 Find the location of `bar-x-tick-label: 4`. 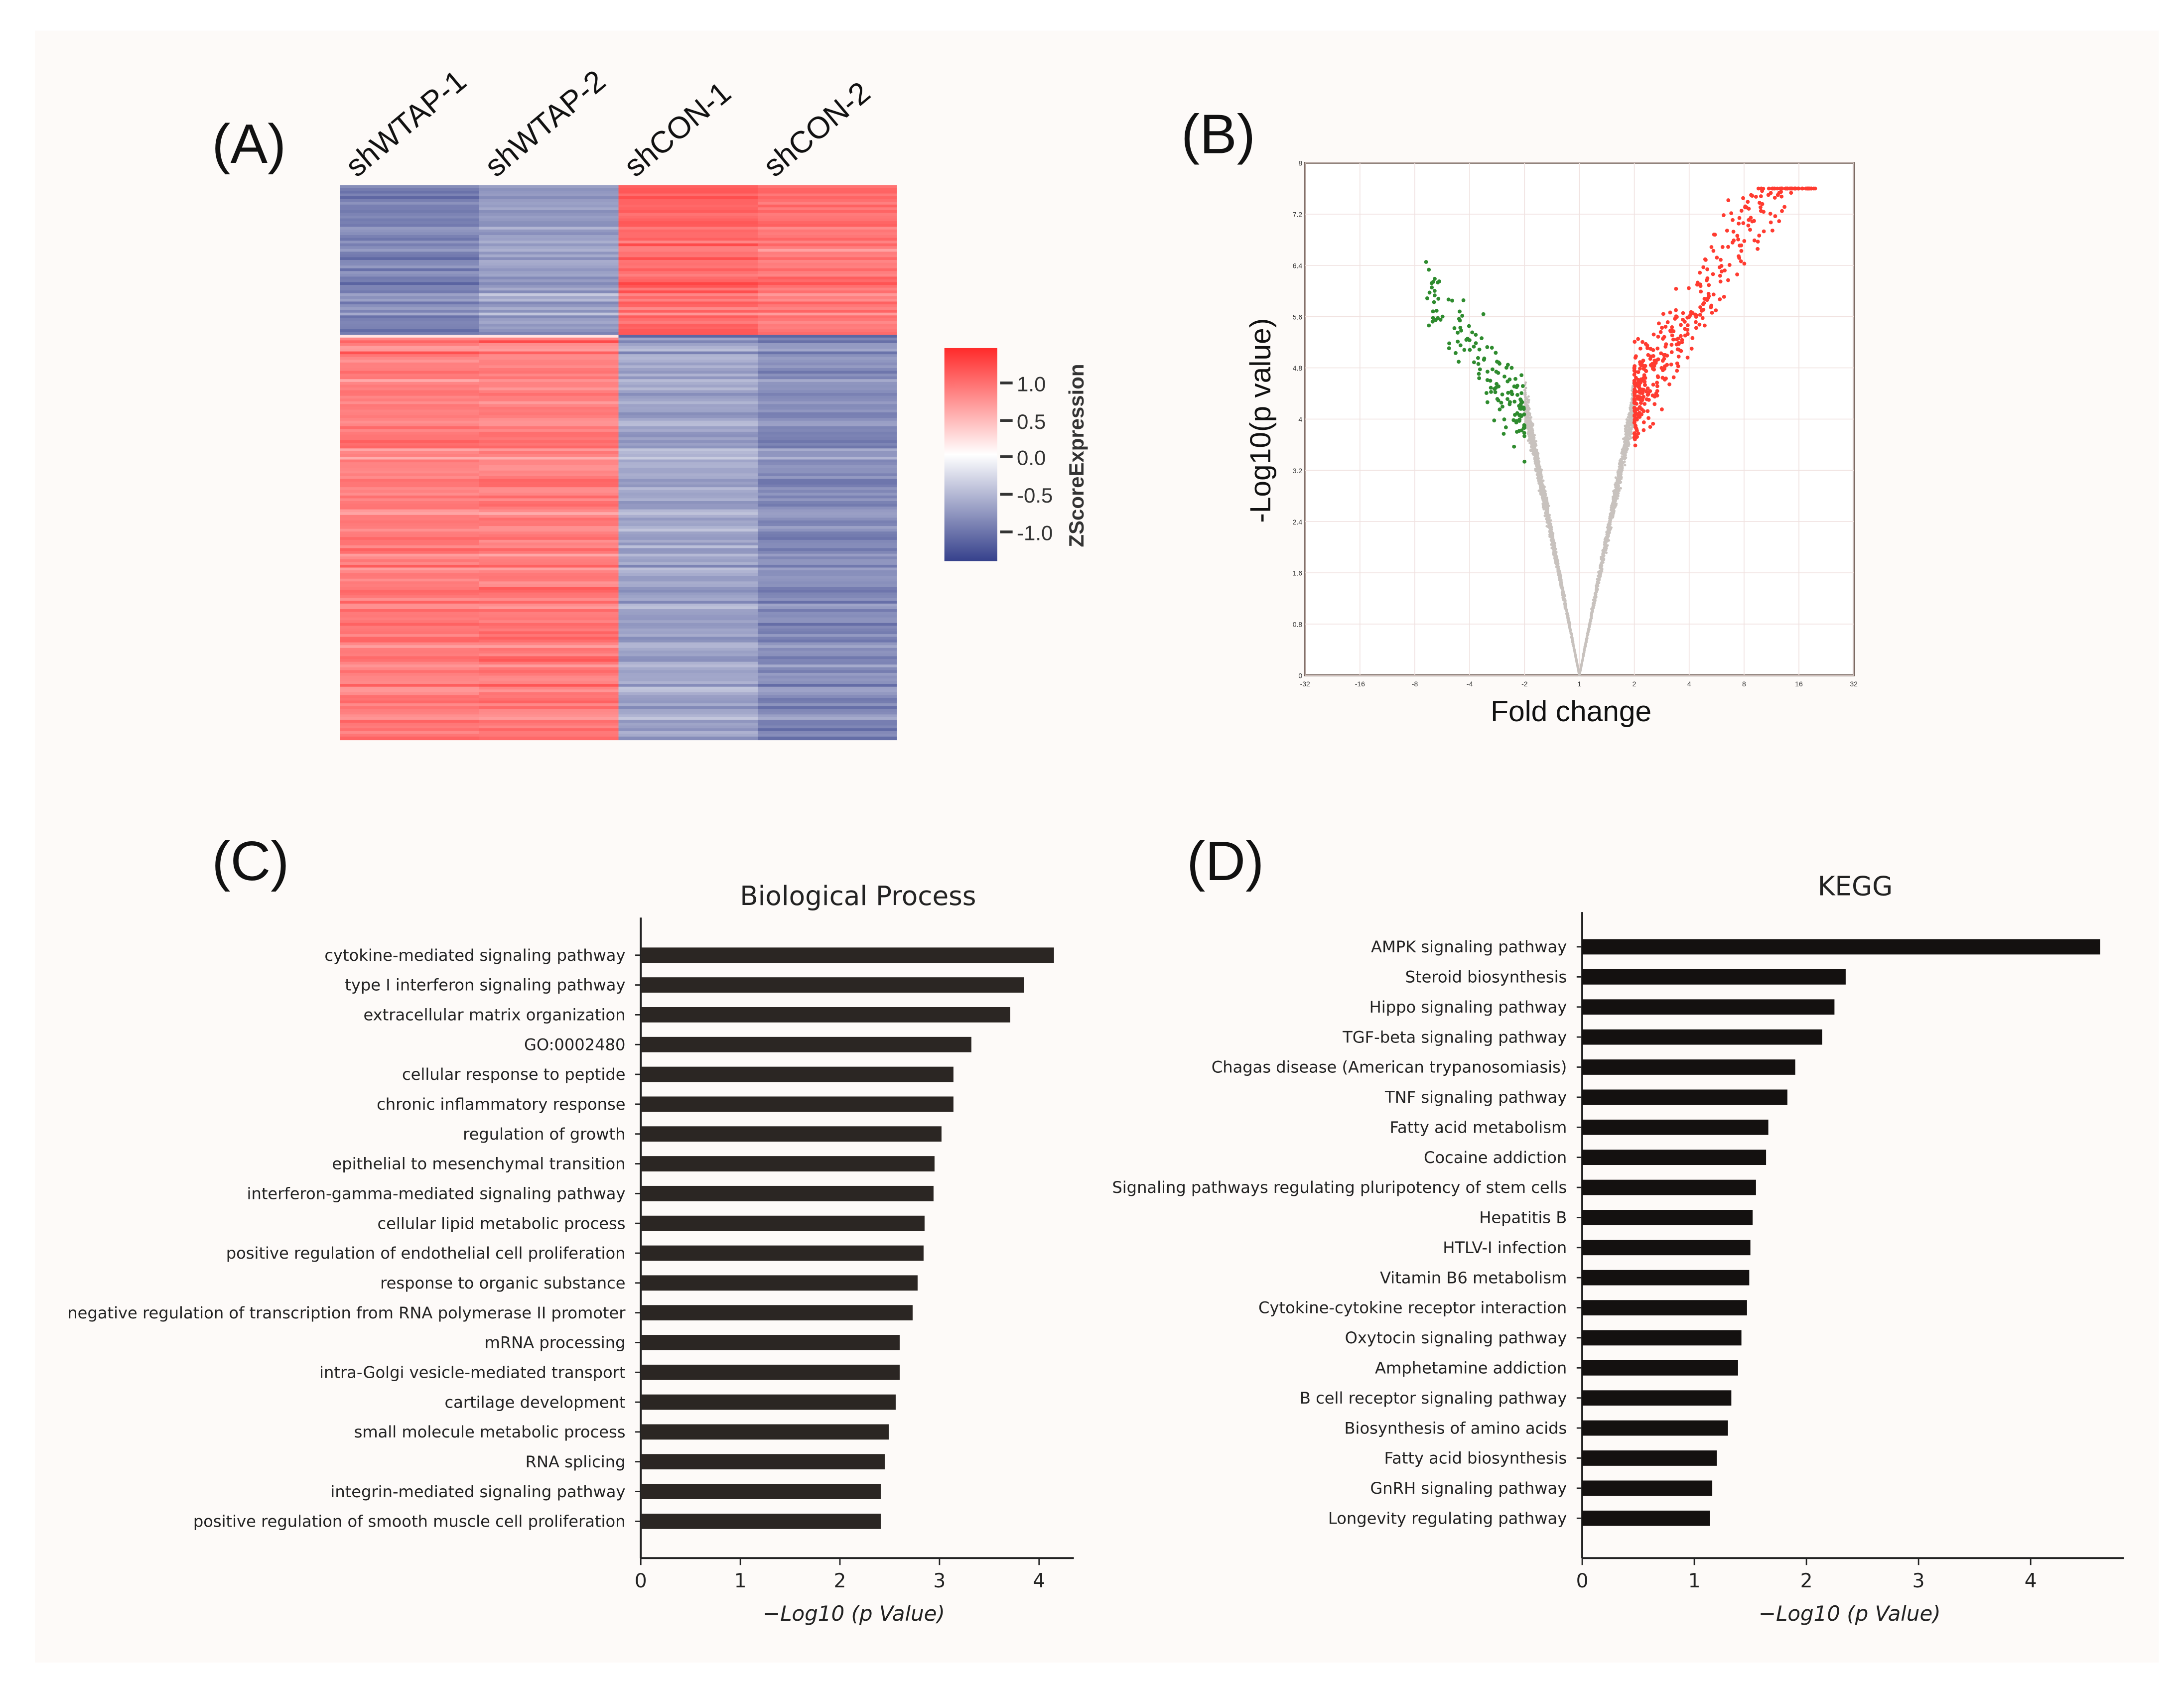

bar-x-tick-label: 4 is located at coordinates (2031, 1581).